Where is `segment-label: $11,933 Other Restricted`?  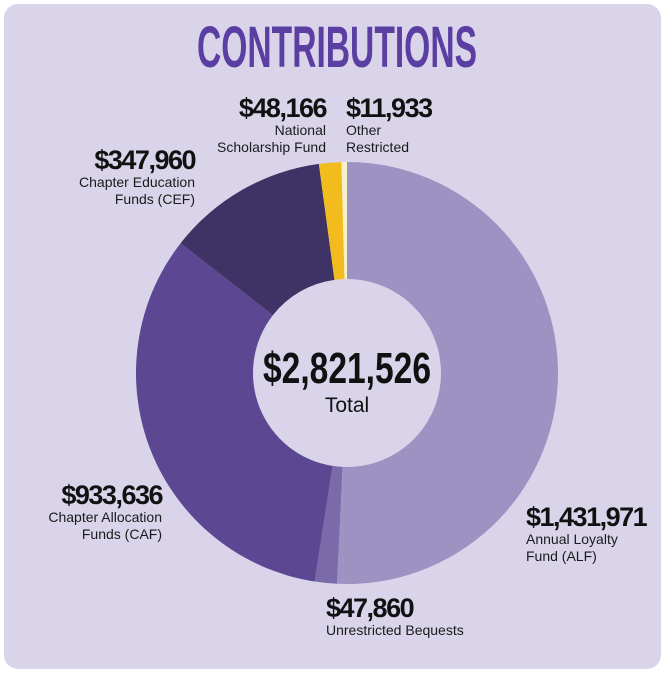 segment-label: $11,933 Other Restricted is located at coordinates (389, 124).